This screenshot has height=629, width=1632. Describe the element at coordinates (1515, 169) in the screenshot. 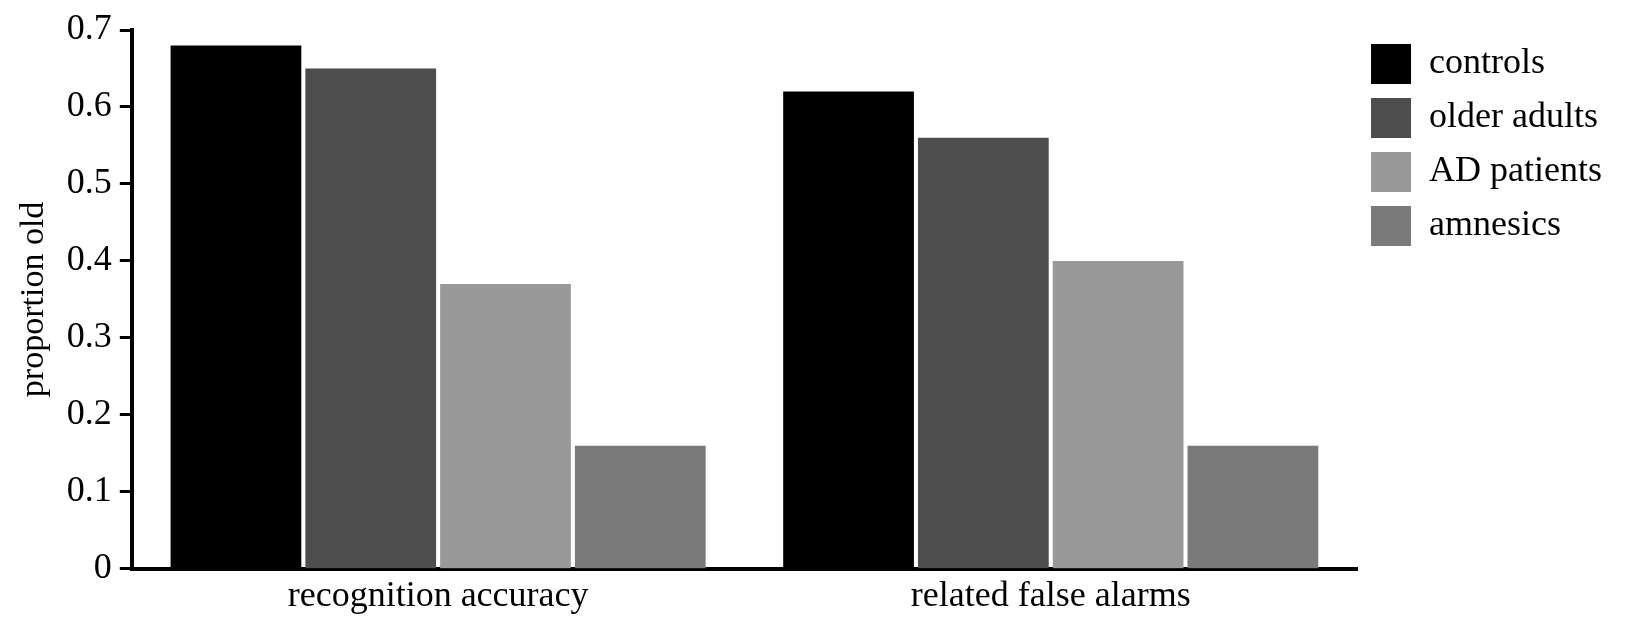

I see `legend-label: AD patients` at that location.